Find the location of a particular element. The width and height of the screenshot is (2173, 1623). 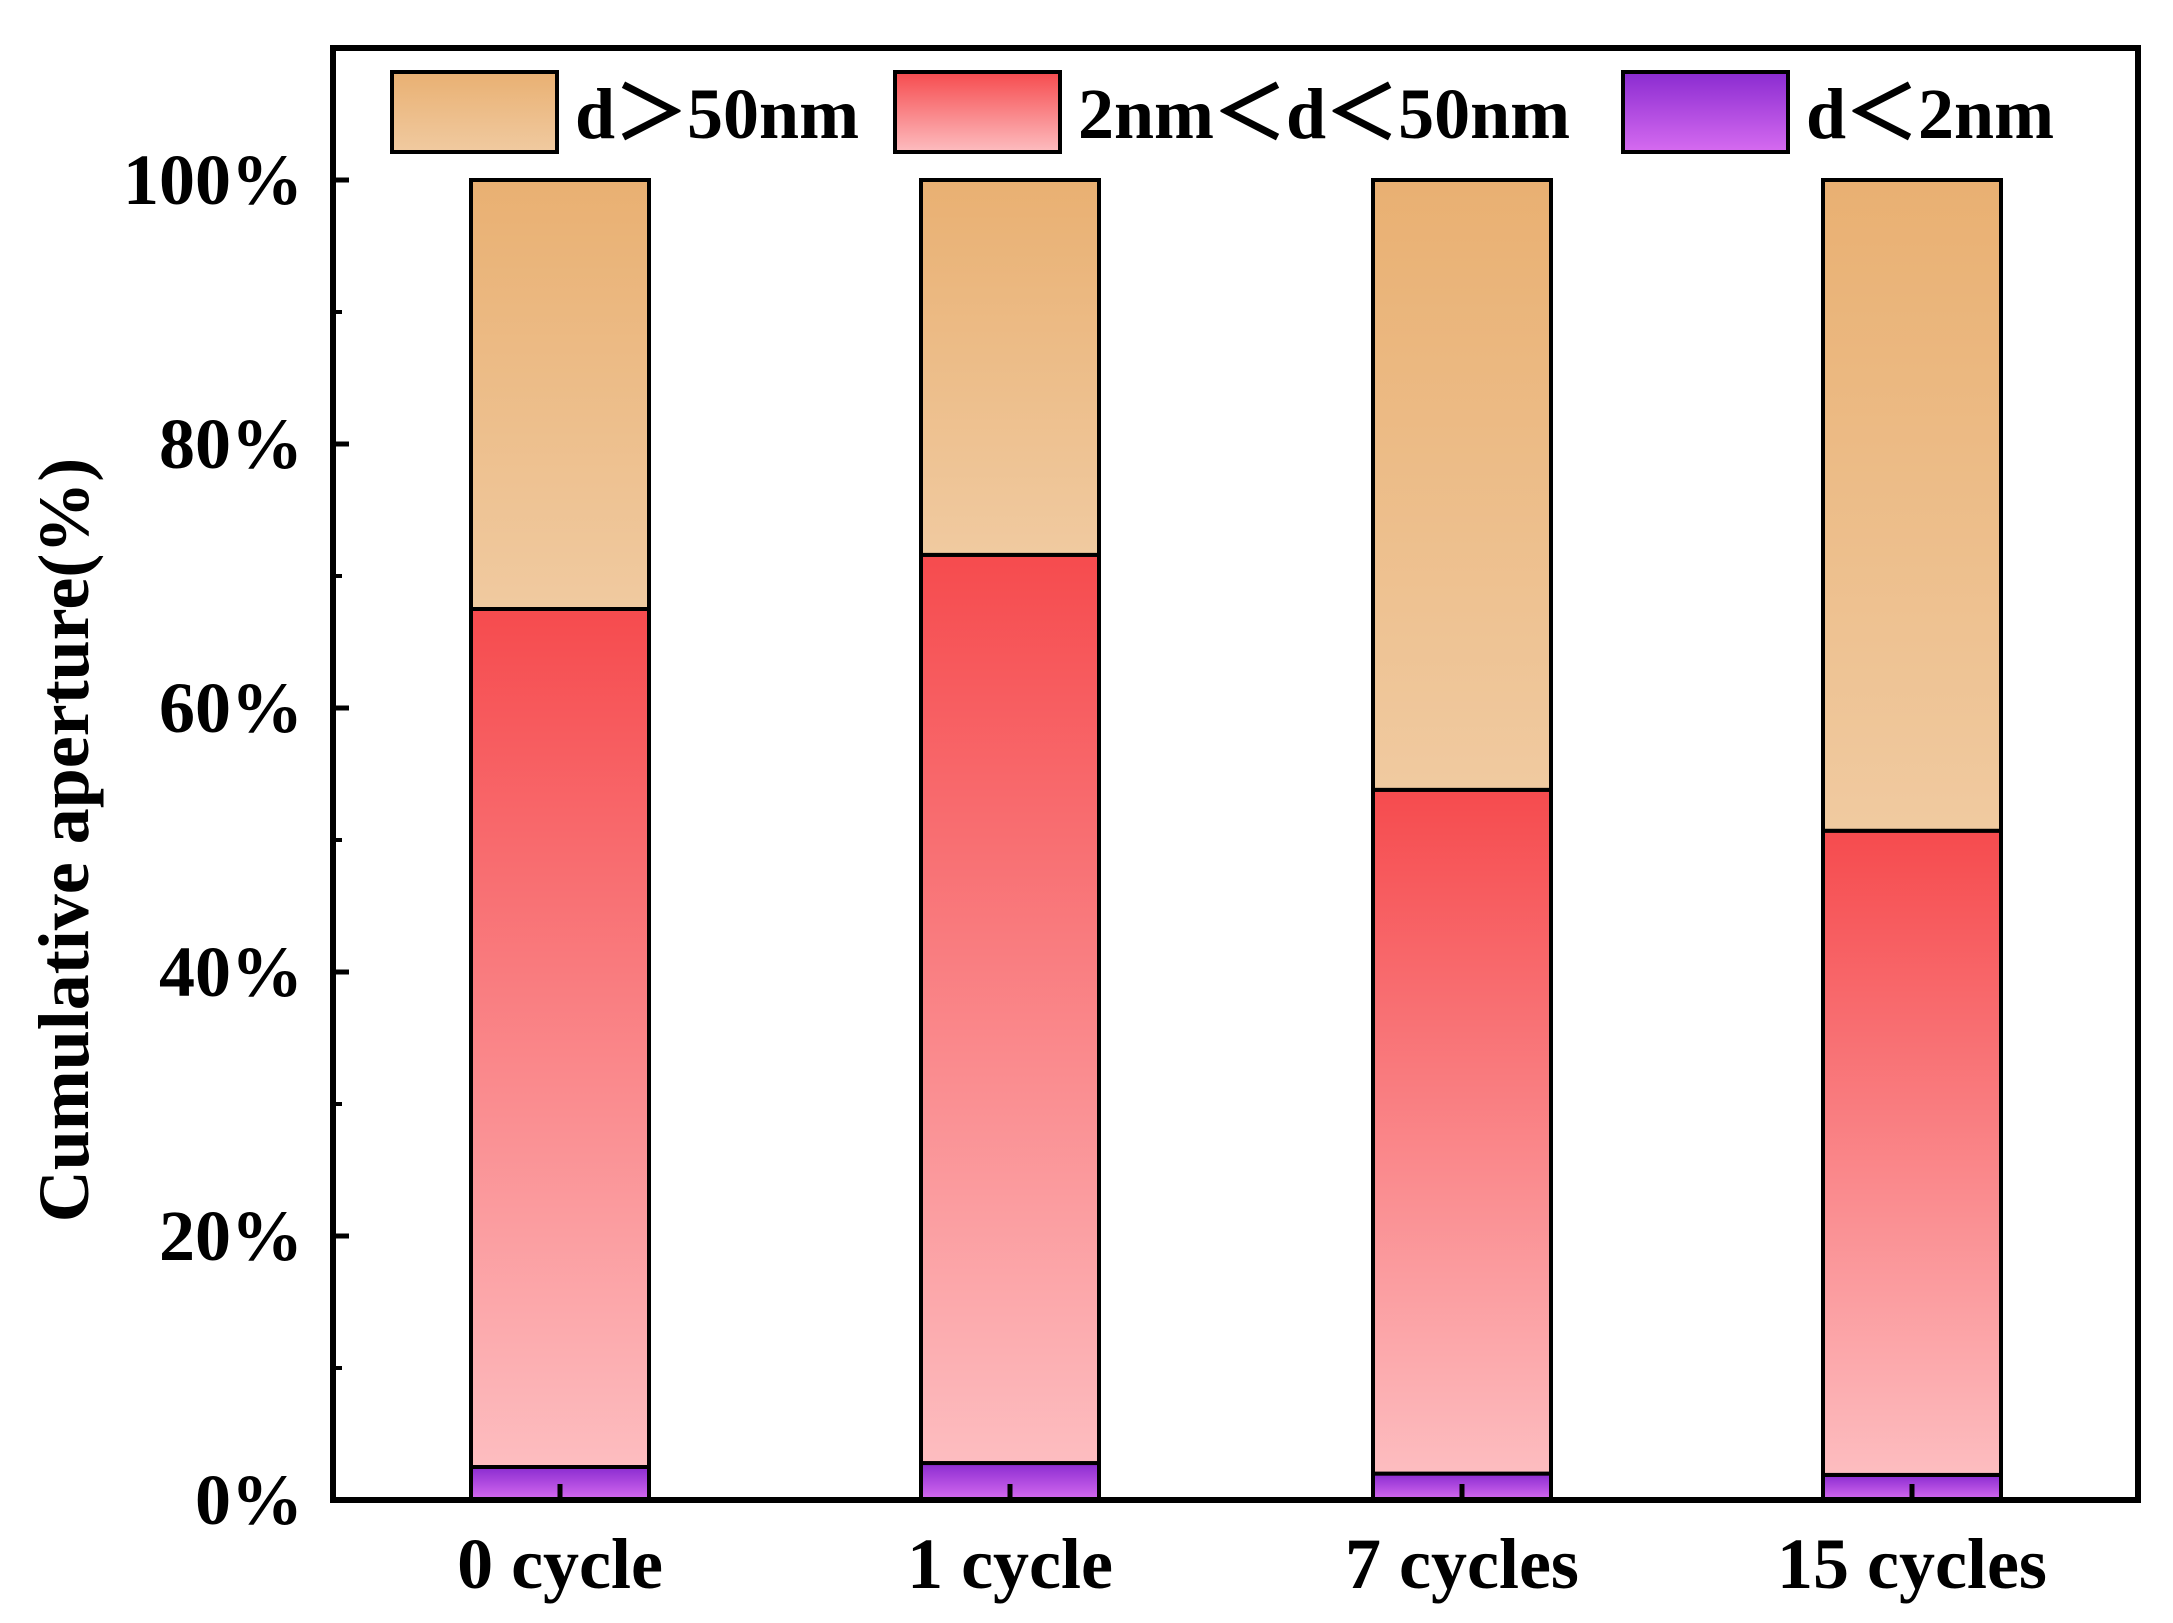

y-tick-label: 20% is located at coordinates (231, 1236).